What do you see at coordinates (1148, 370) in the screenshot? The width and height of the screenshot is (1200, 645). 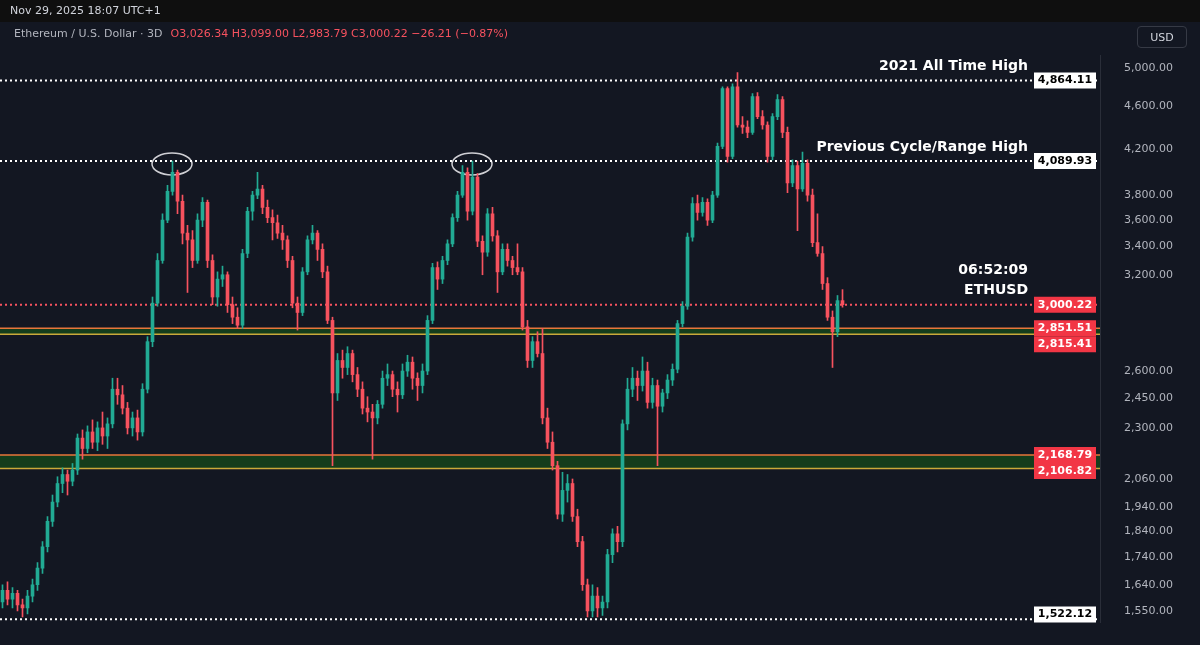 I see `y-tick-label: 2,600.00` at bounding box center [1148, 370].